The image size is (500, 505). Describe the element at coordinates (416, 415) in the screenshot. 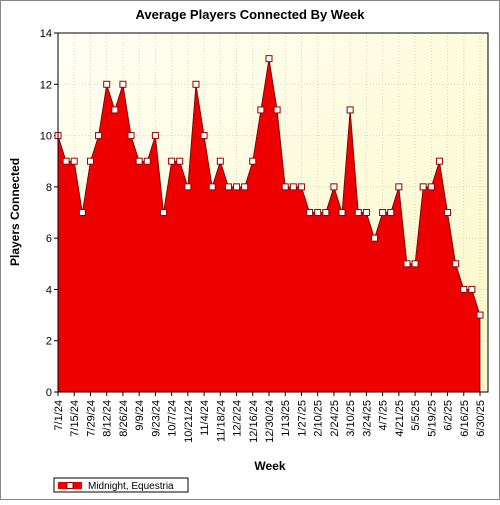

I see `x-tick-label: 5/5/25` at that location.